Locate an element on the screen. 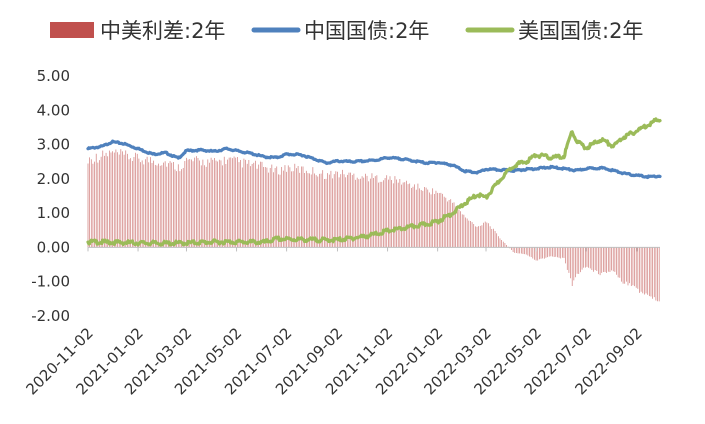 The image size is (705, 424). y-tick-label: 2.00 is located at coordinates (53, 179).